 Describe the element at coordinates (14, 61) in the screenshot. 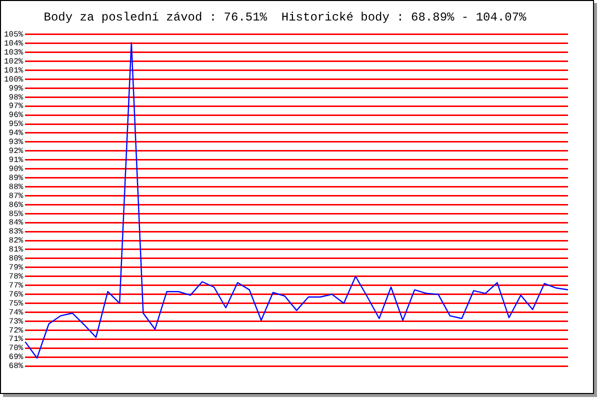

I see `y-tick-label: 102%` at that location.